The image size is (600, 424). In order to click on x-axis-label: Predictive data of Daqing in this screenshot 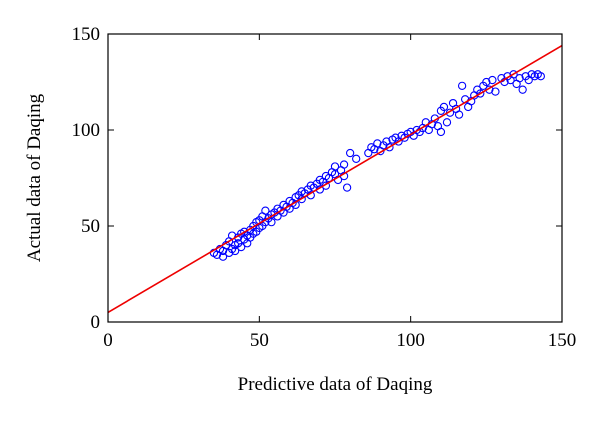, I will do `click(335, 384)`.